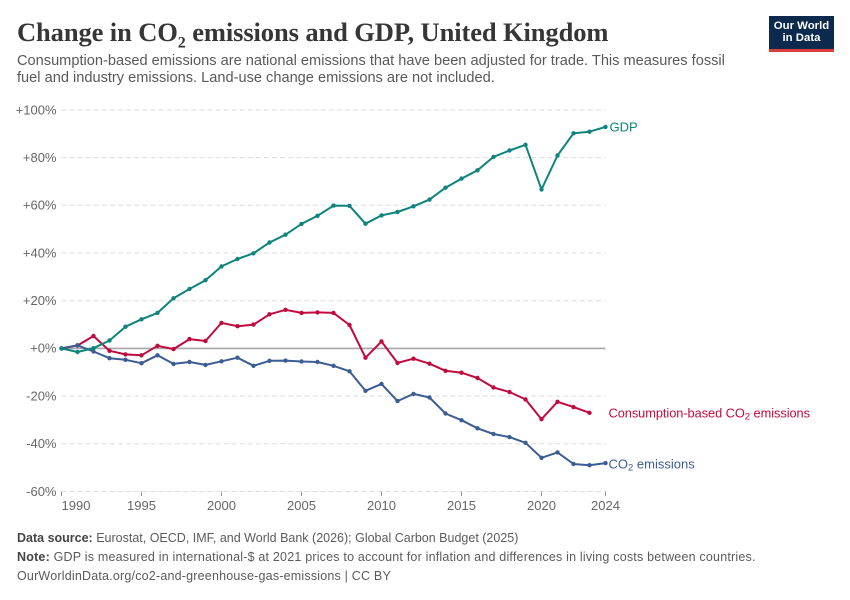  What do you see at coordinates (40, 205) in the screenshot?
I see `svg-text: +60%` at bounding box center [40, 205].